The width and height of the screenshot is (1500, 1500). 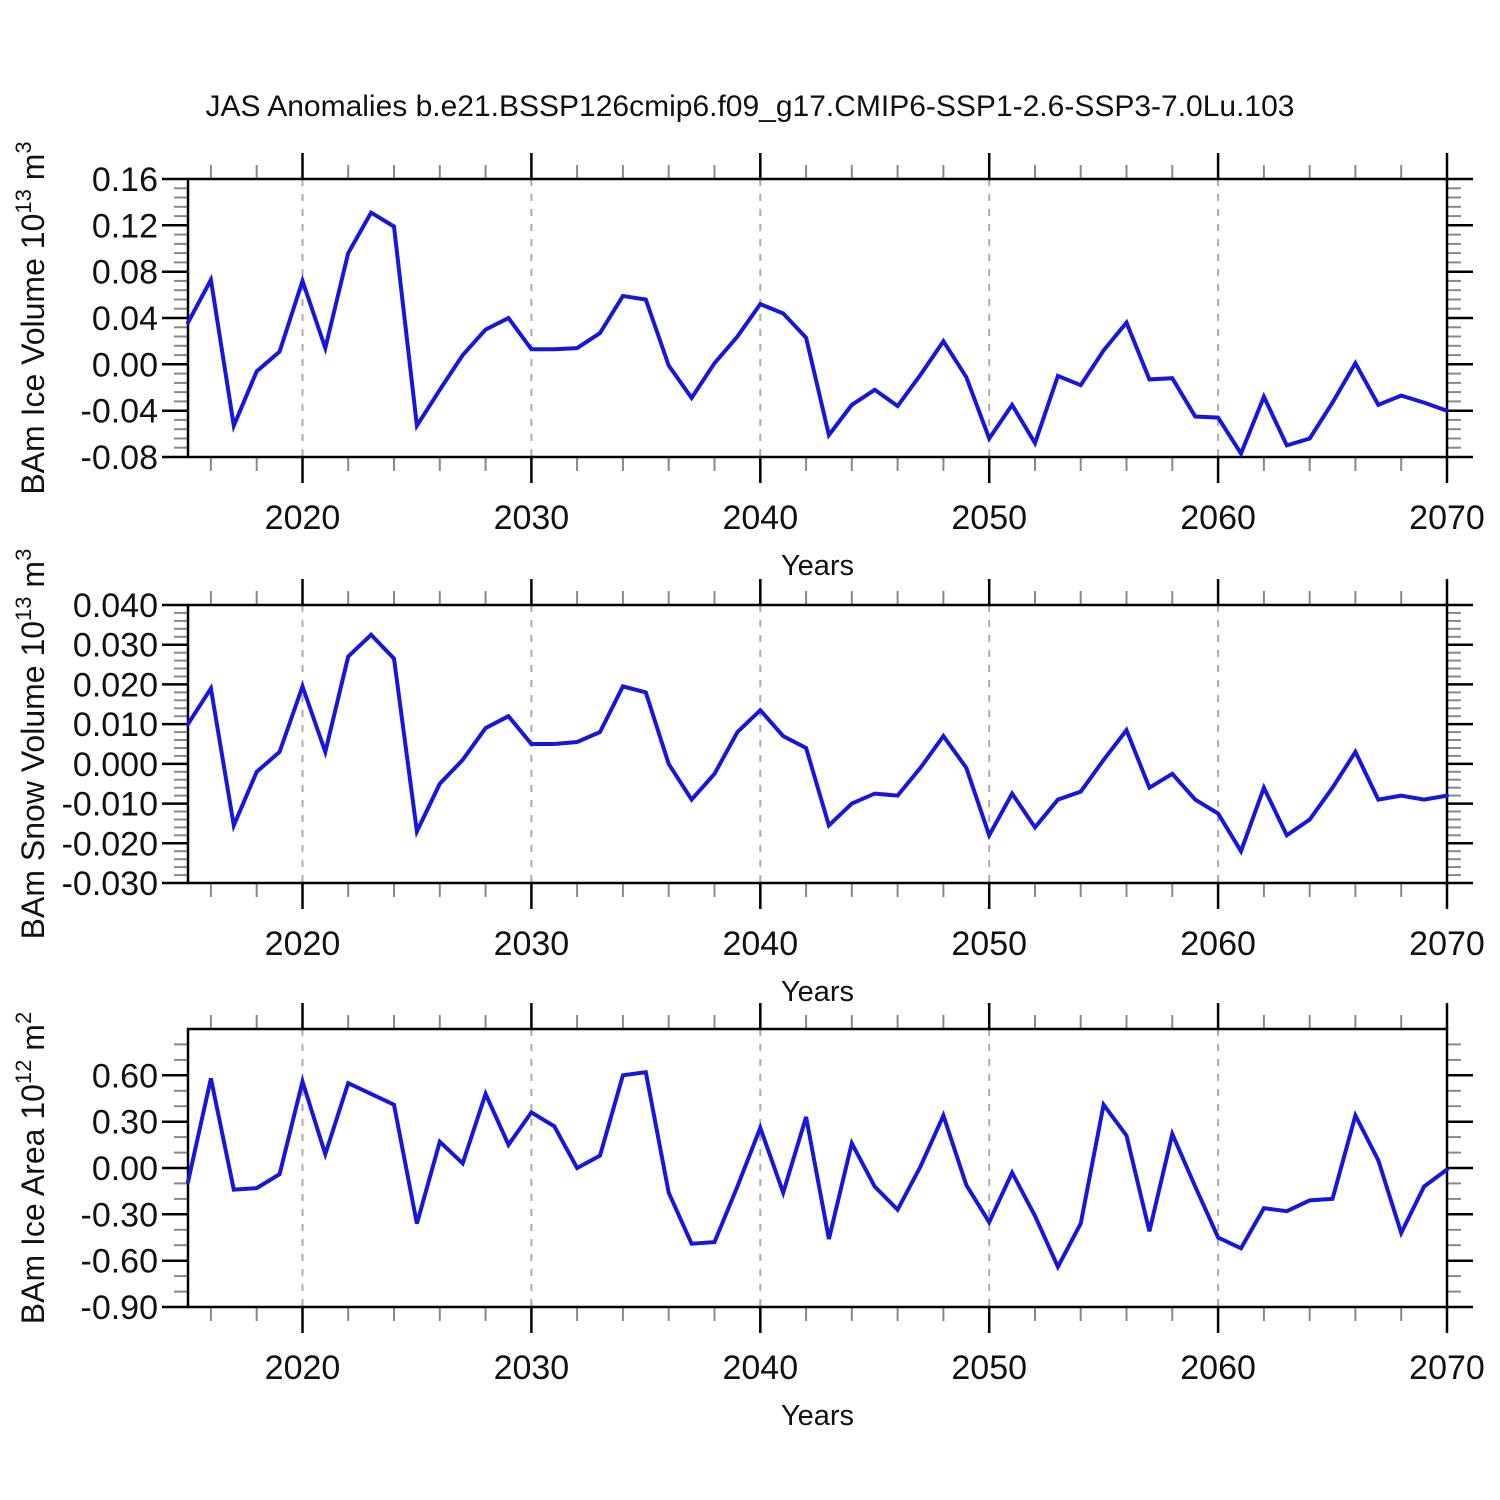 I want to click on svg-text: 0.12, so click(x=125, y=226).